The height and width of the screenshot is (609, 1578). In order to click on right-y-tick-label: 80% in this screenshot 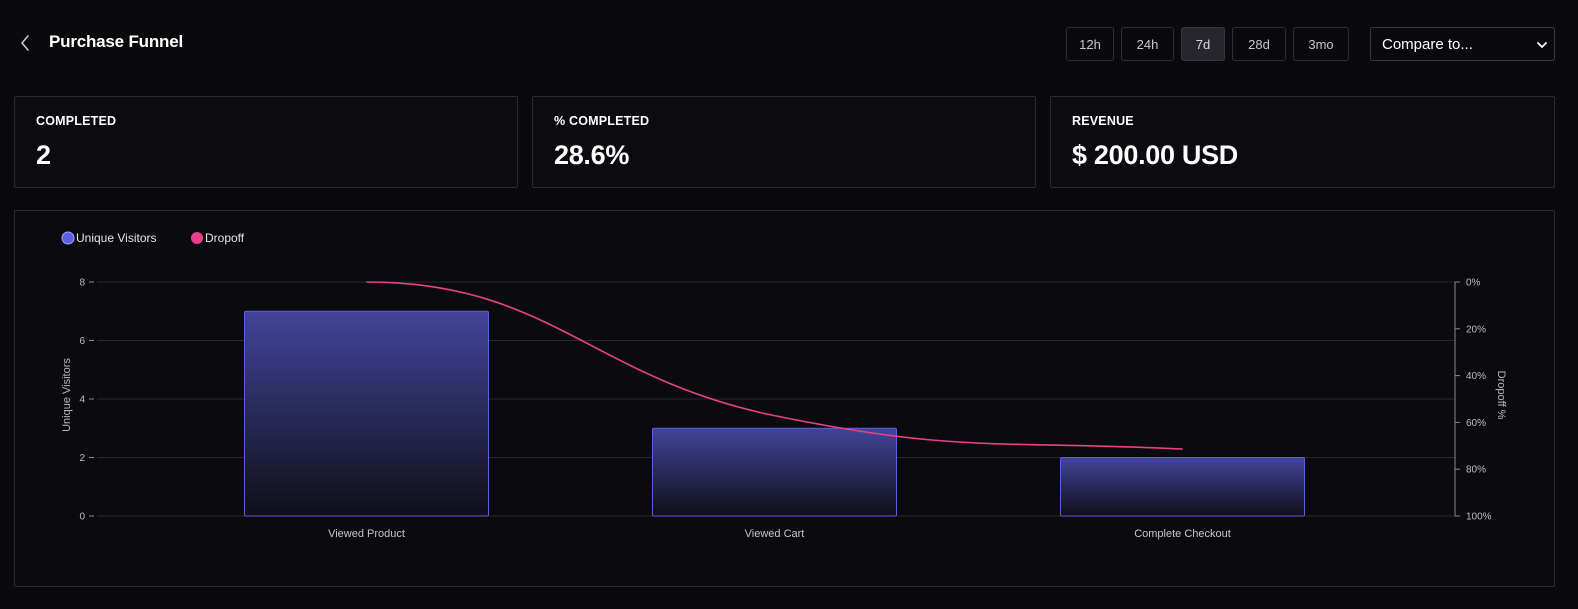, I will do `click(1476, 470)`.